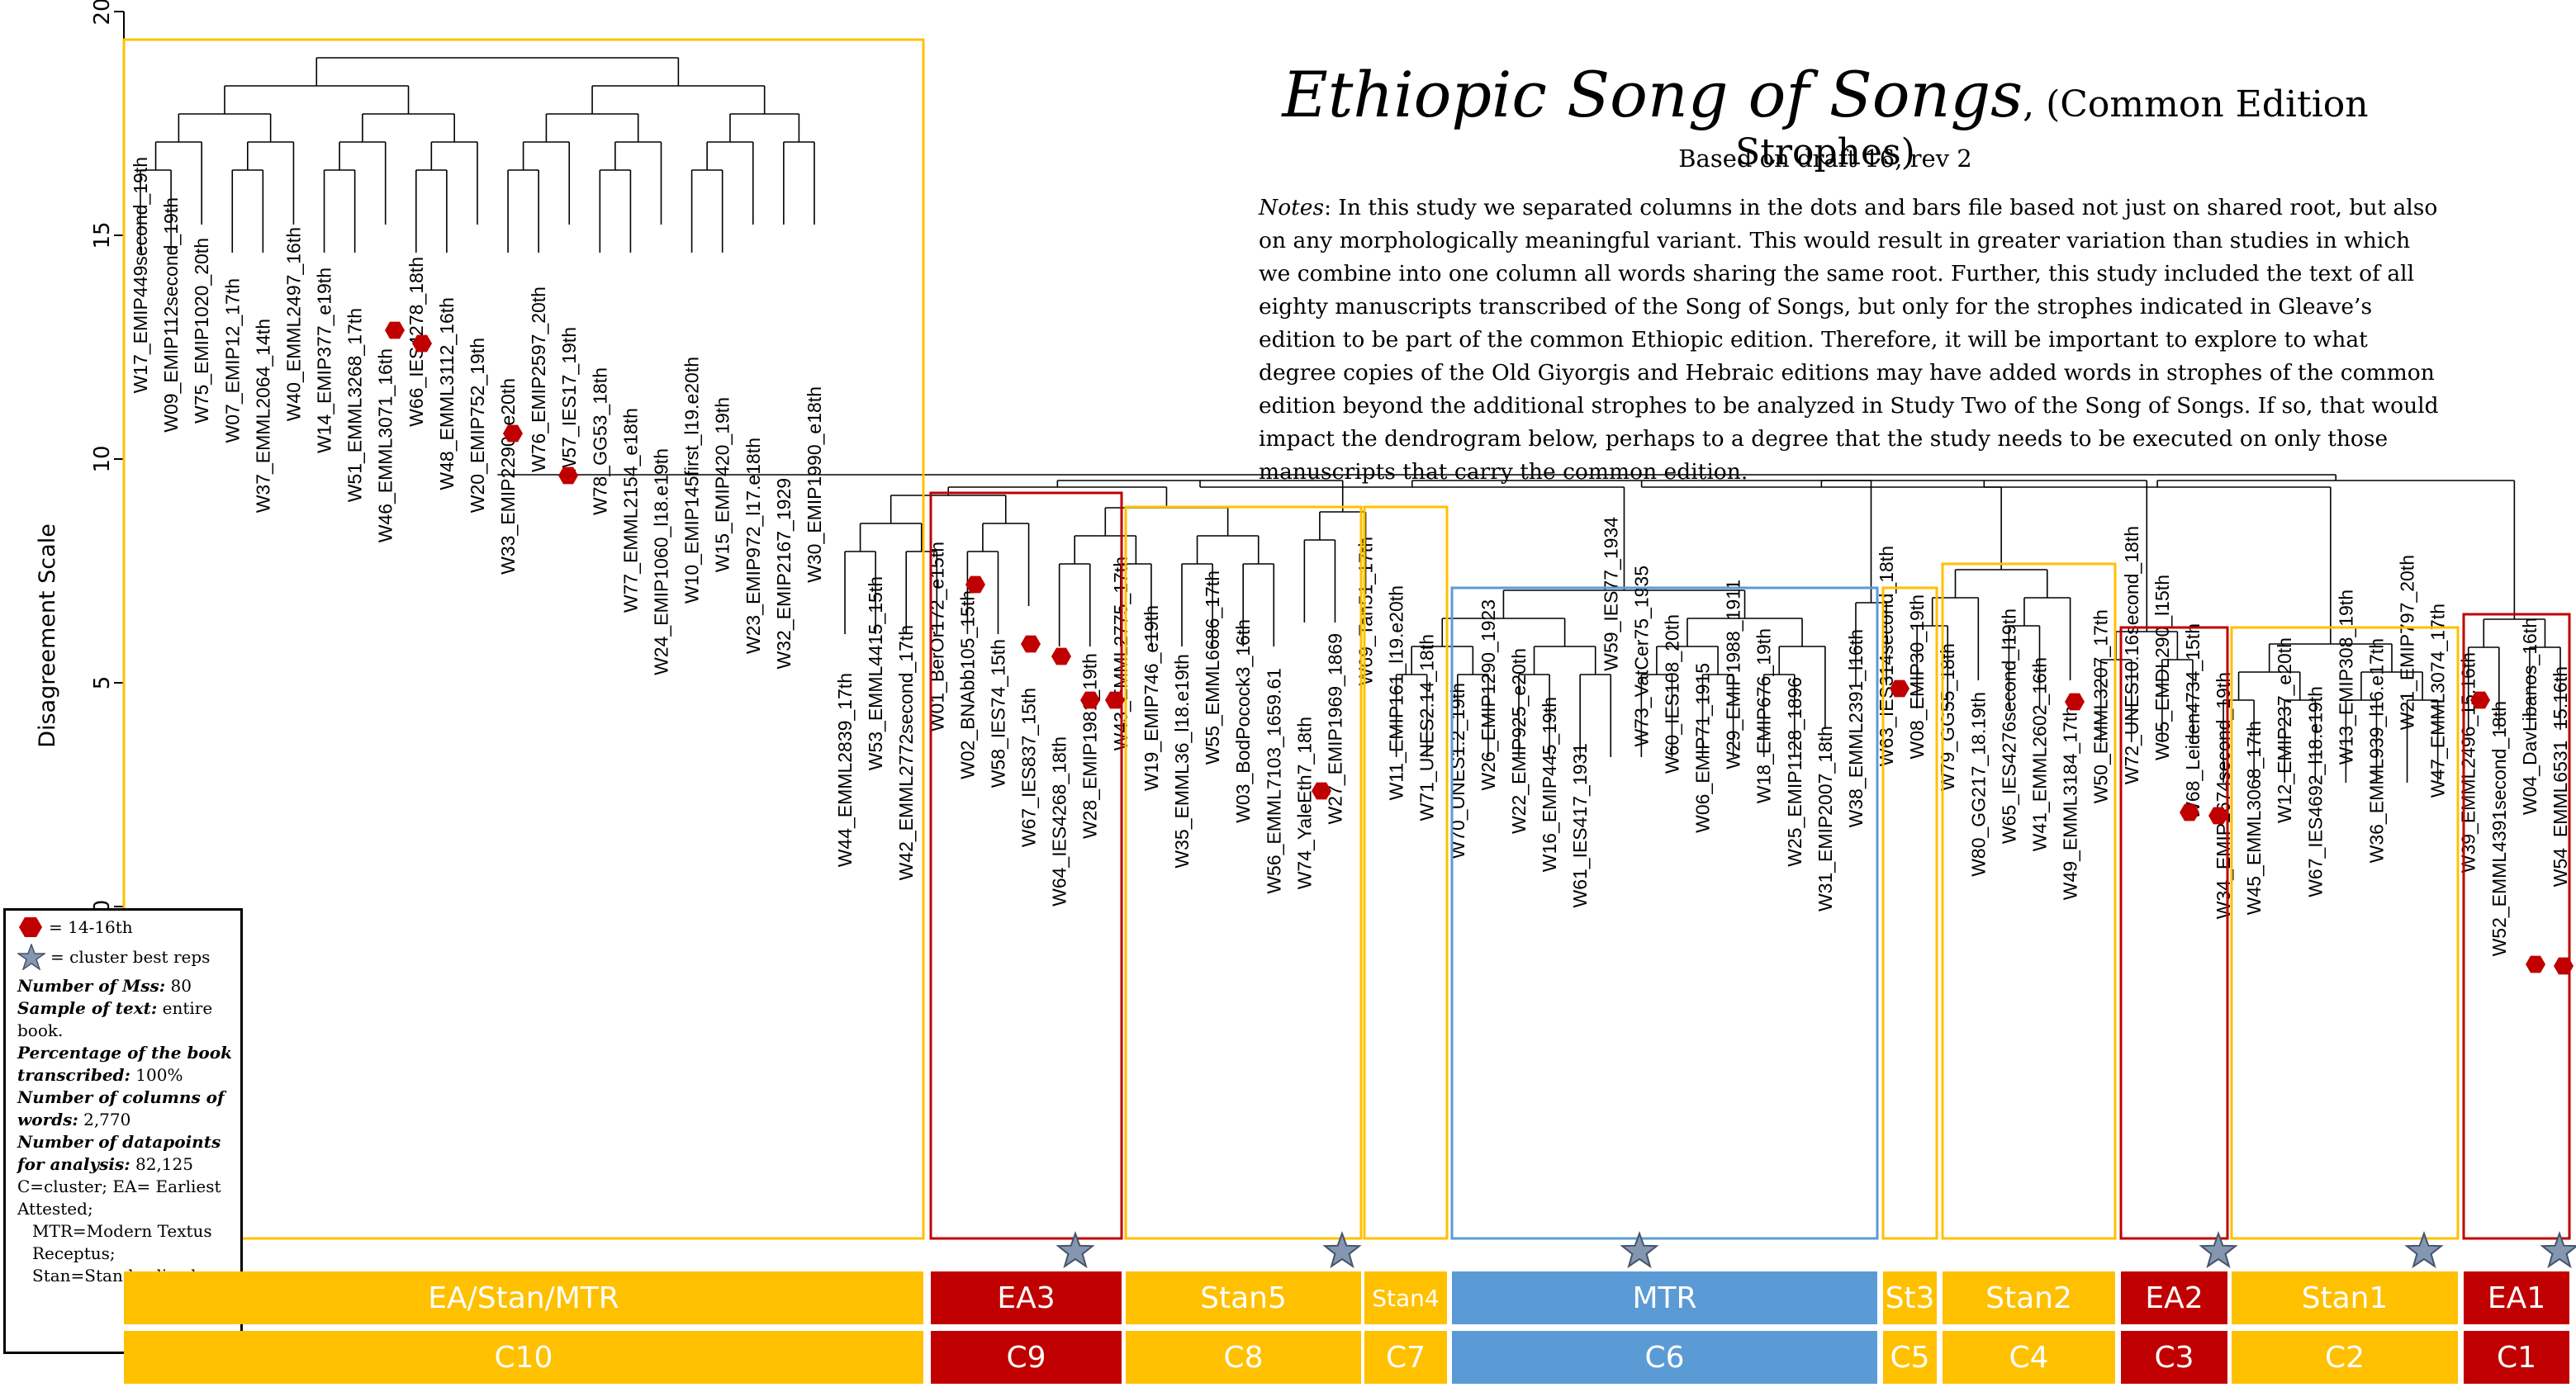 The height and width of the screenshot is (1392, 2576). Describe the element at coordinates (1764, 716) in the screenshot. I see `leaf-label-53: W18_EMIP676_19th` at that location.